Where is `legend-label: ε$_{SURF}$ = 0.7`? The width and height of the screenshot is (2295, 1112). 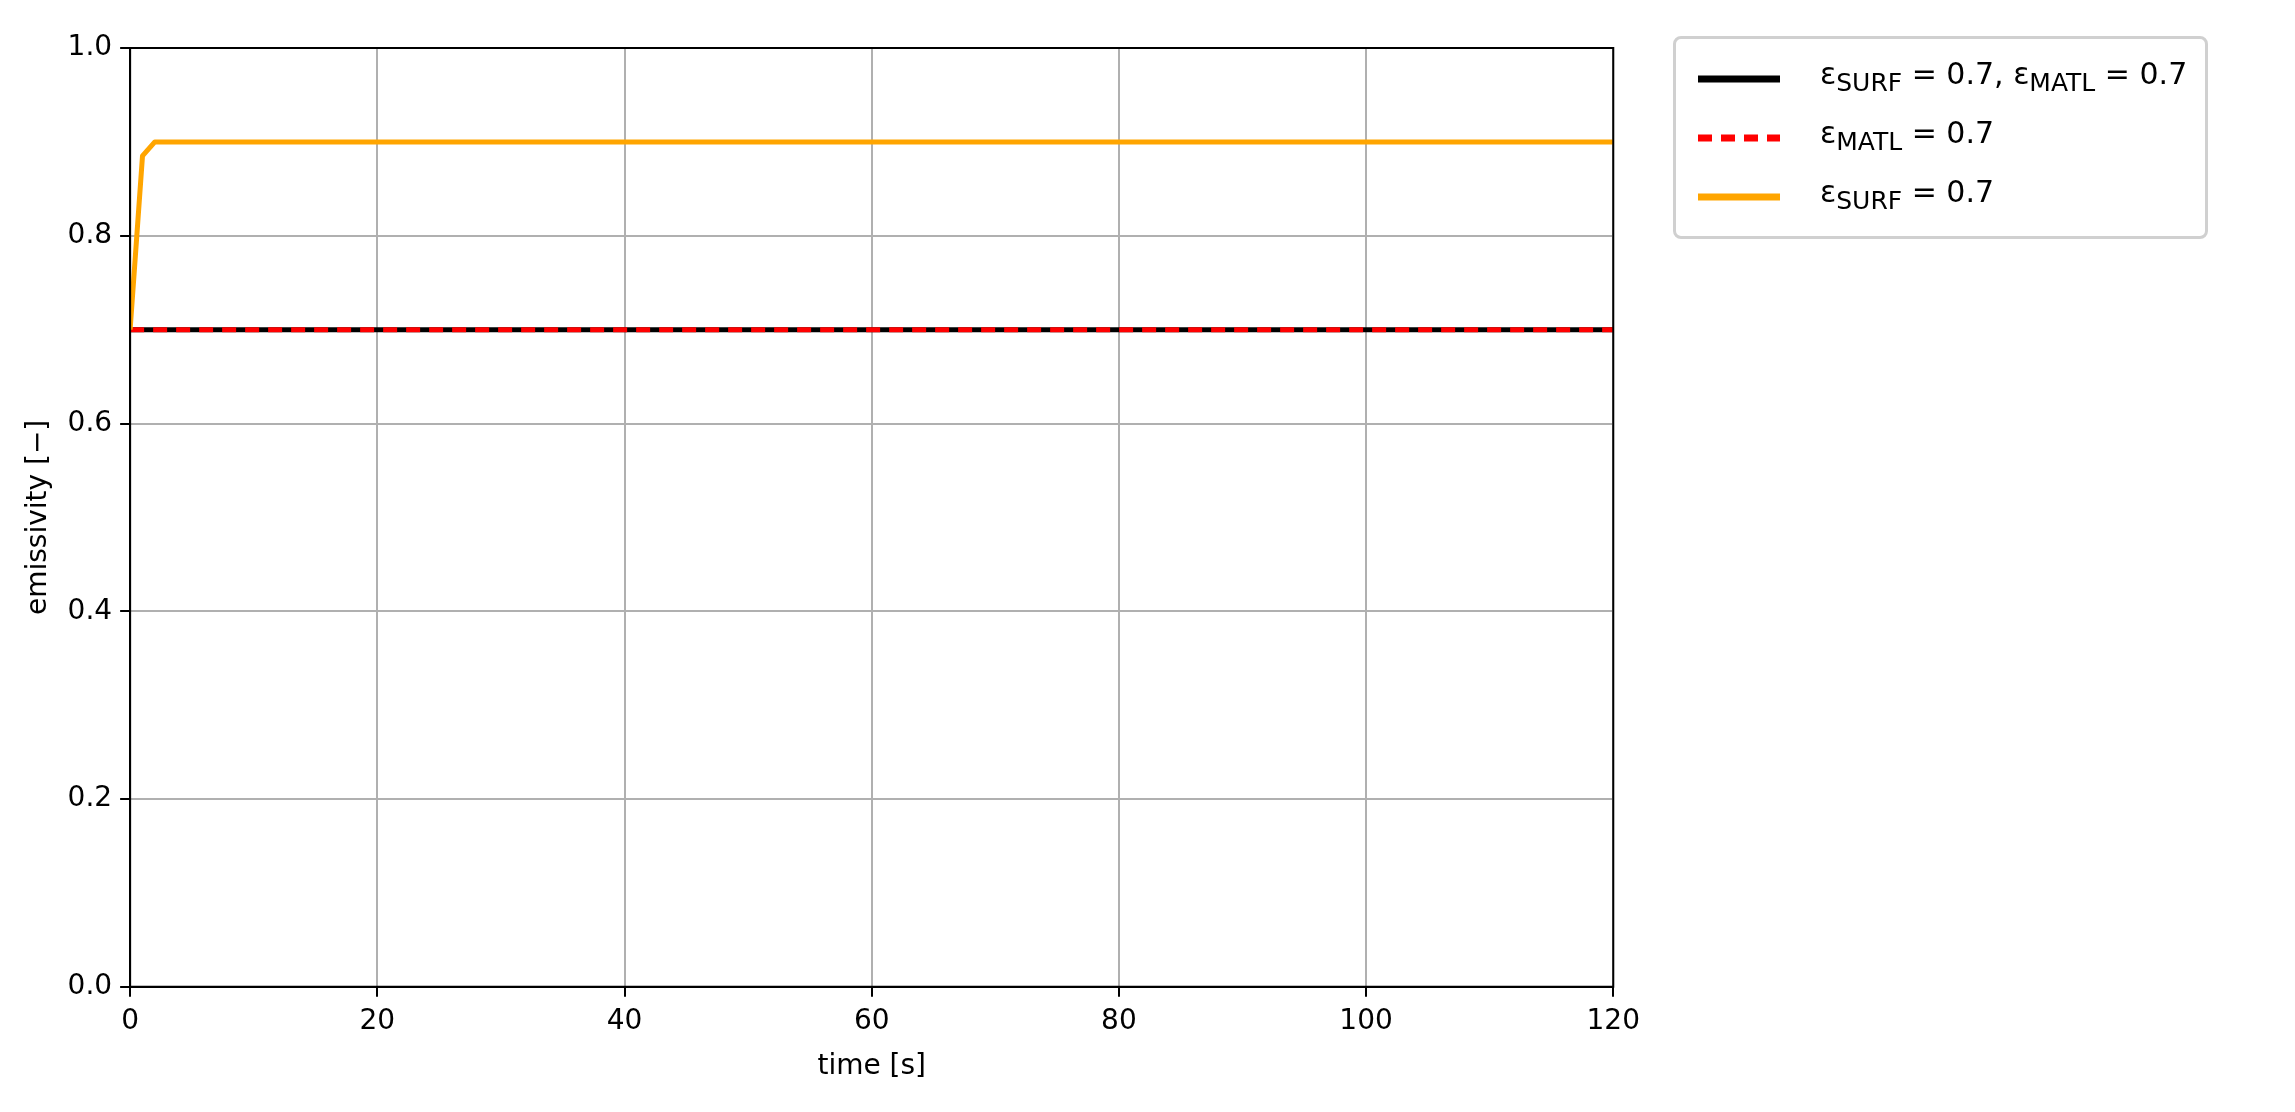
legend-label: ε$_{SURF}$ = 0.7 is located at coordinates (1907, 195).